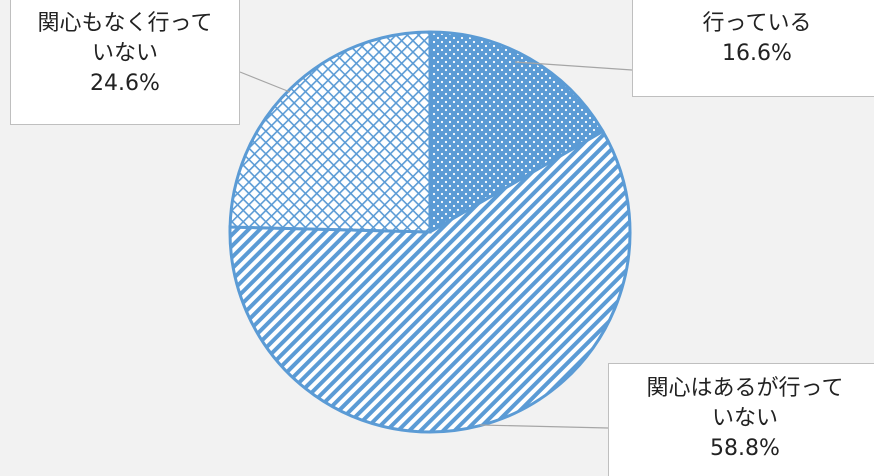 Image resolution: width=874 pixels, height=476 pixels. What do you see at coordinates (125, 38) in the screenshot?
I see `category-label: 関心もなく行っていない` at bounding box center [125, 38].